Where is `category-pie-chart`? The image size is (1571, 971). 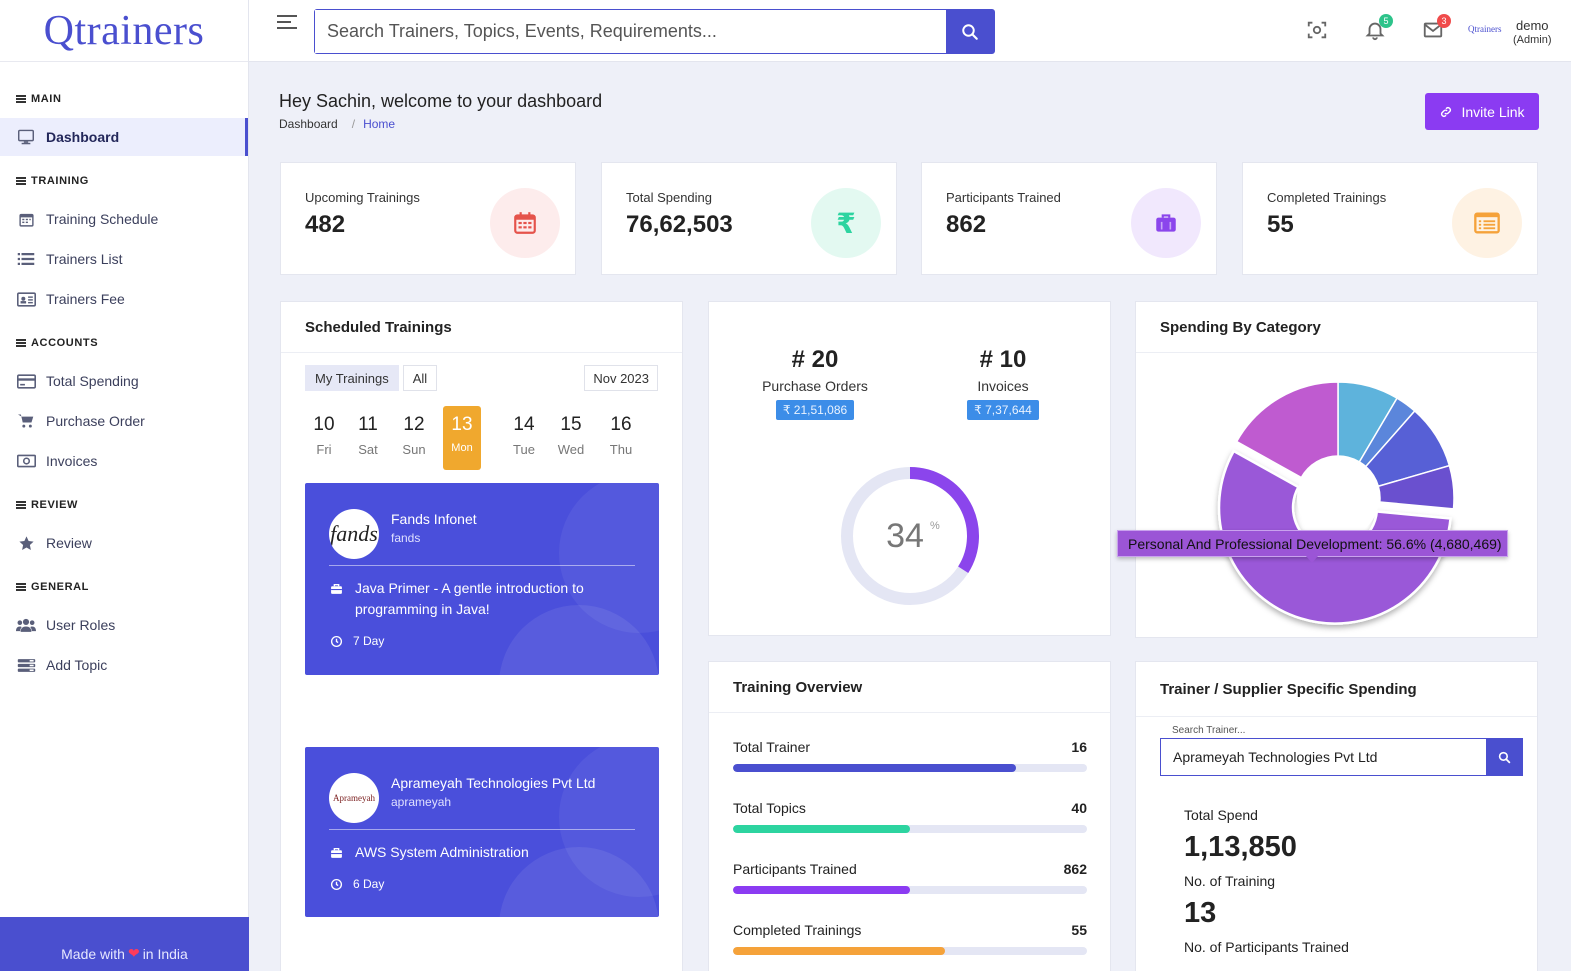
category-pie-chart is located at coordinates (1337, 495).